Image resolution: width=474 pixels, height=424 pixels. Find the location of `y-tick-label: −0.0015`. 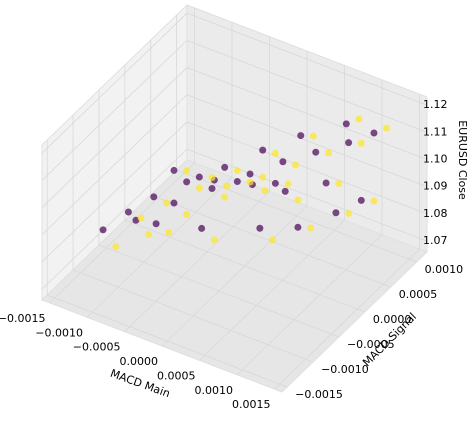

y-tick-label: −0.0015 is located at coordinates (319, 394).